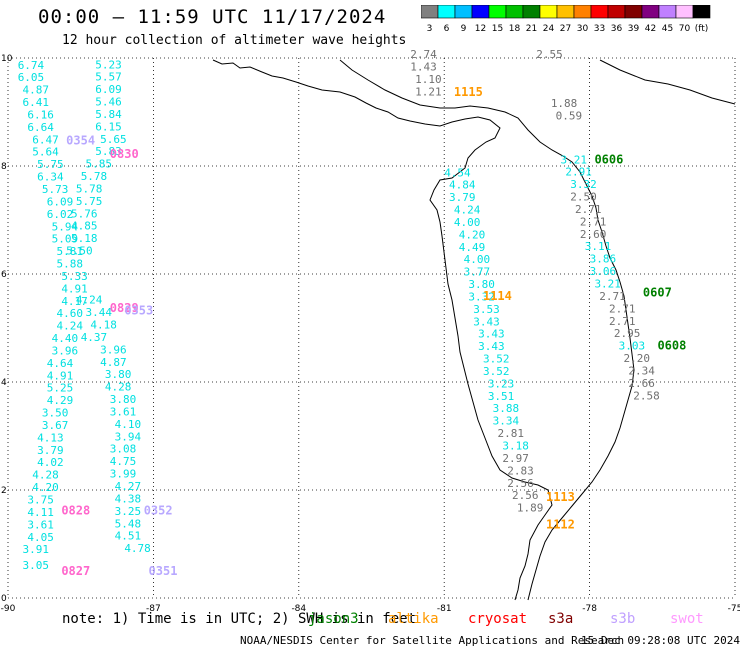  What do you see at coordinates (212, 17) in the screenshot?
I see `page-title: 00:00 – 11:59 UTC 11/17/2024` at bounding box center [212, 17].